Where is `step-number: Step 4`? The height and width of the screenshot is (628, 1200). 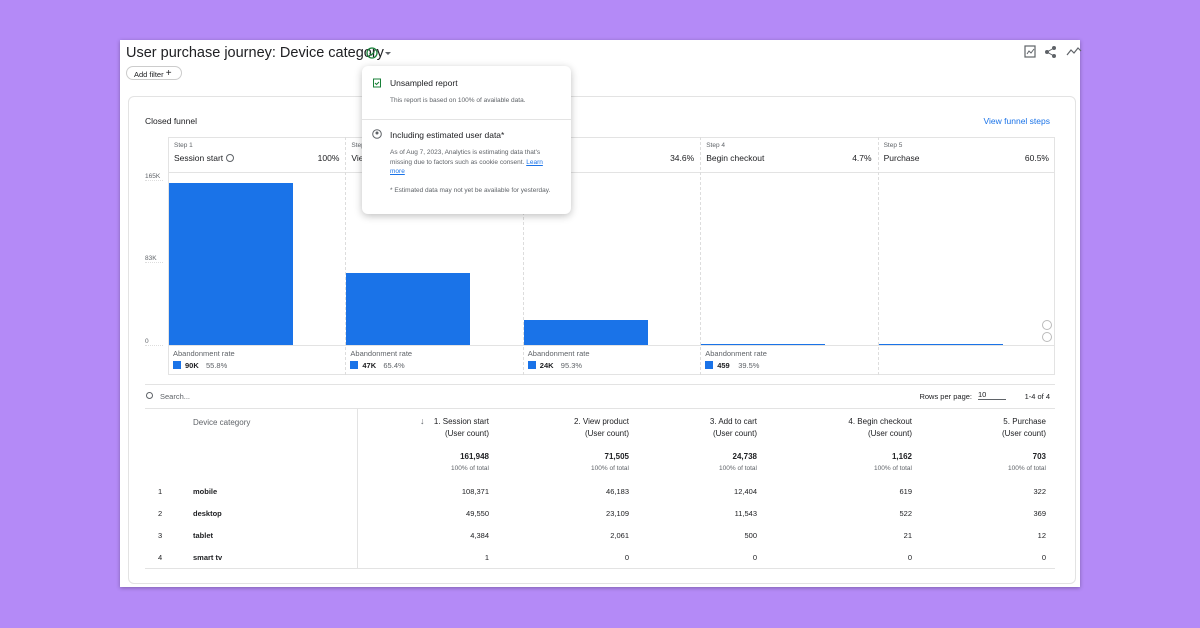 step-number: Step 4 is located at coordinates (715, 145).